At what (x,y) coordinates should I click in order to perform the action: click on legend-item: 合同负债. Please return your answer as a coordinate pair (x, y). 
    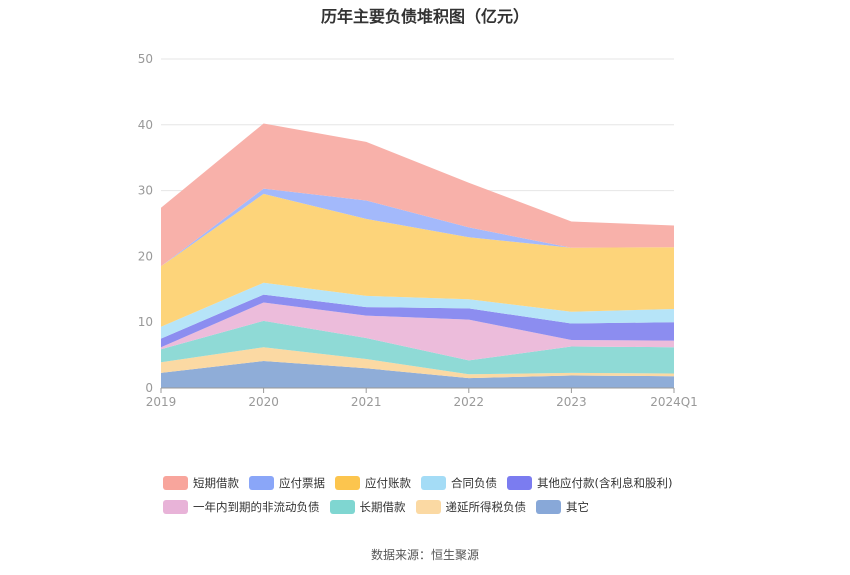
    Looking at the image, I should click on (459, 483).